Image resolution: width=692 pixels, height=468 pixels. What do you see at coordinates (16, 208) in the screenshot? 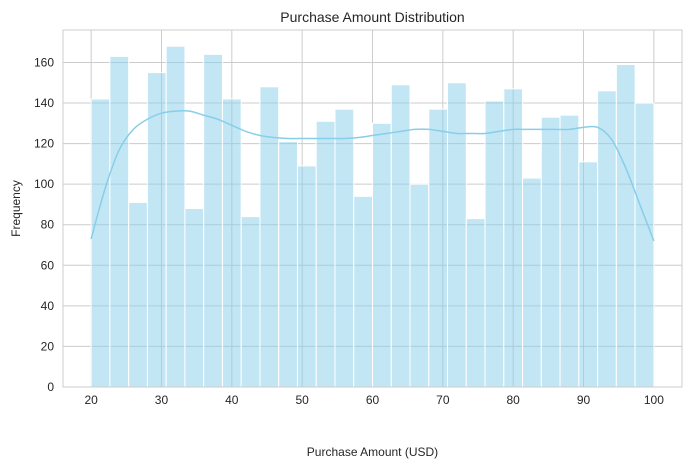
I see `y-axis-label: Frequency` at bounding box center [16, 208].